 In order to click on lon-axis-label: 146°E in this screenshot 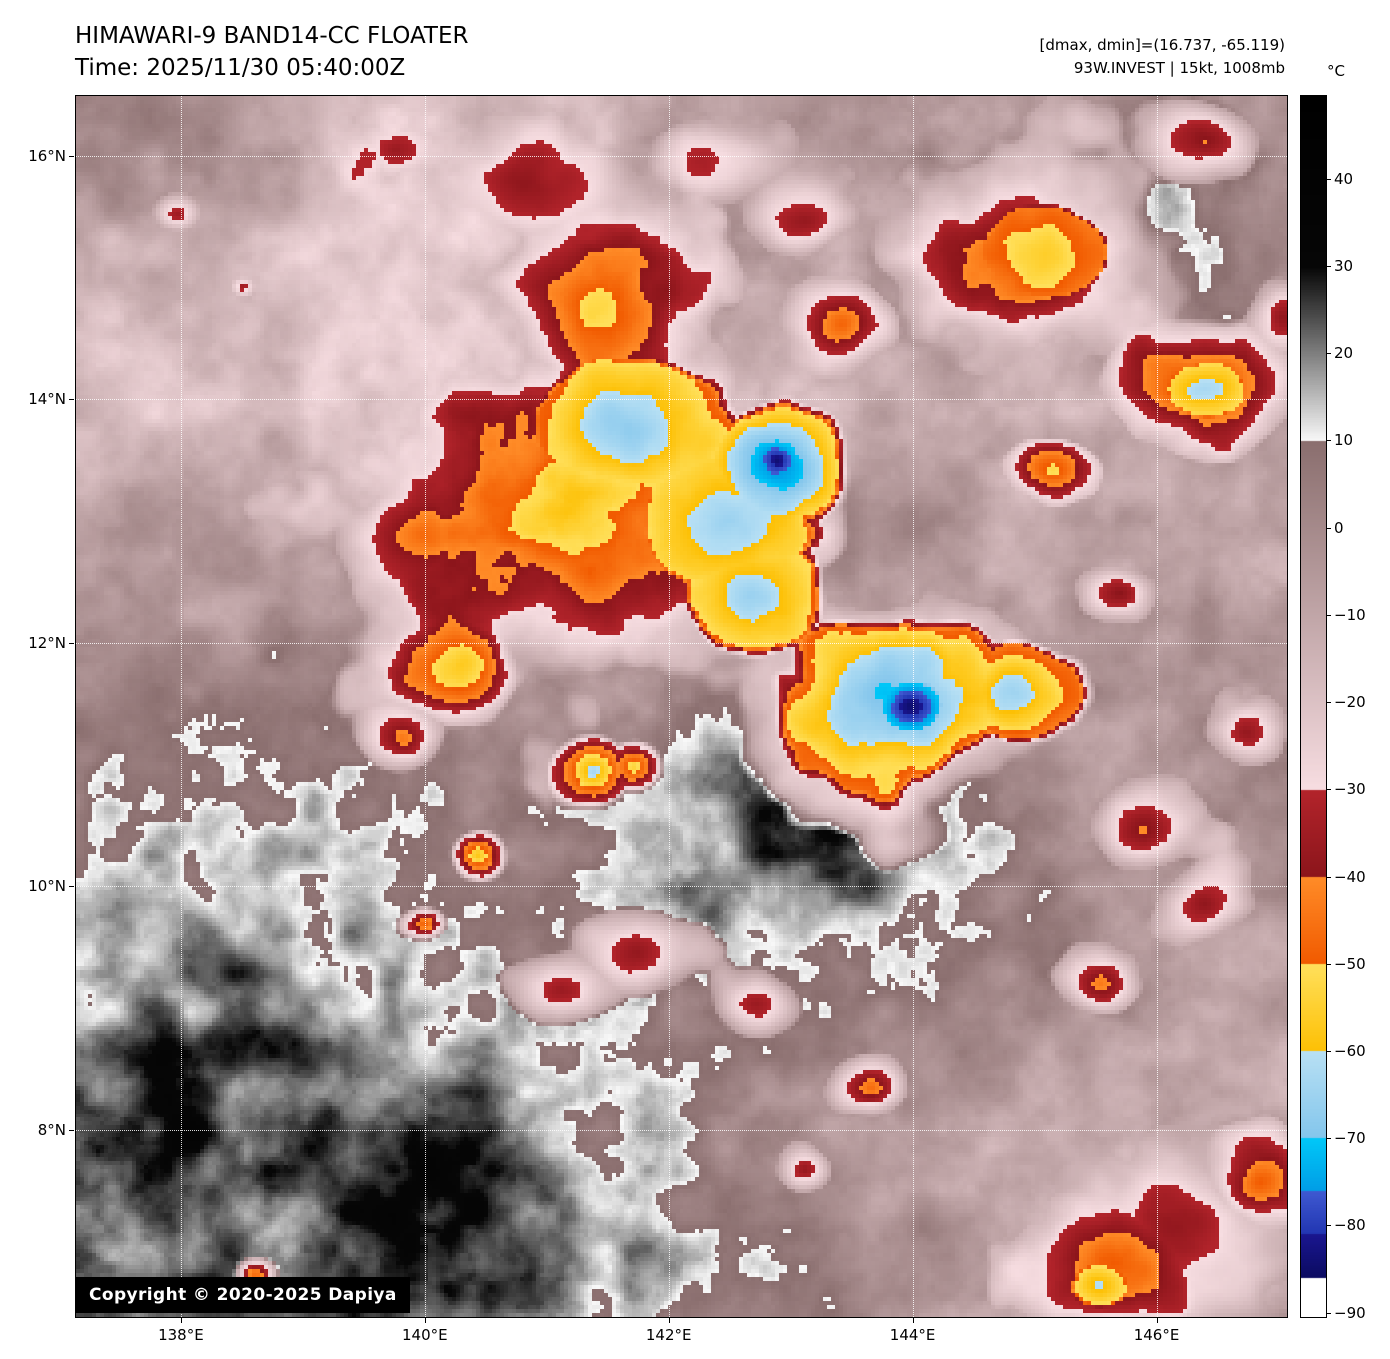, I will do `click(1156, 1335)`.